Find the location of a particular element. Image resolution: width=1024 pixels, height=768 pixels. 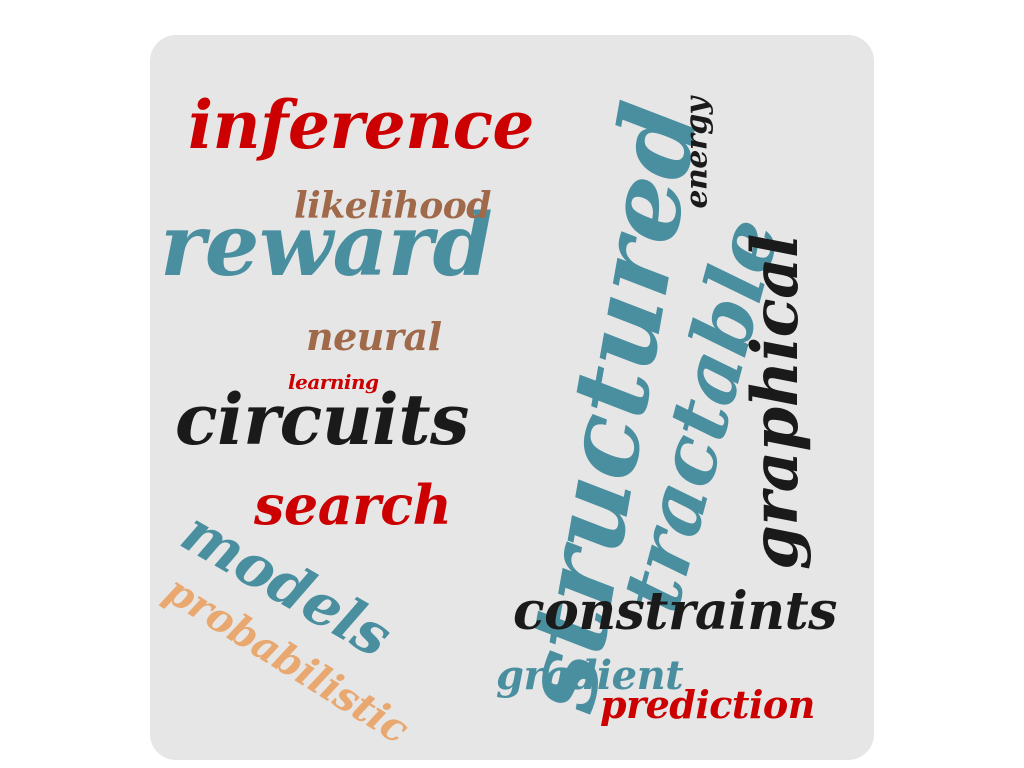

word-gradient: gradient is located at coordinates (590, 675).